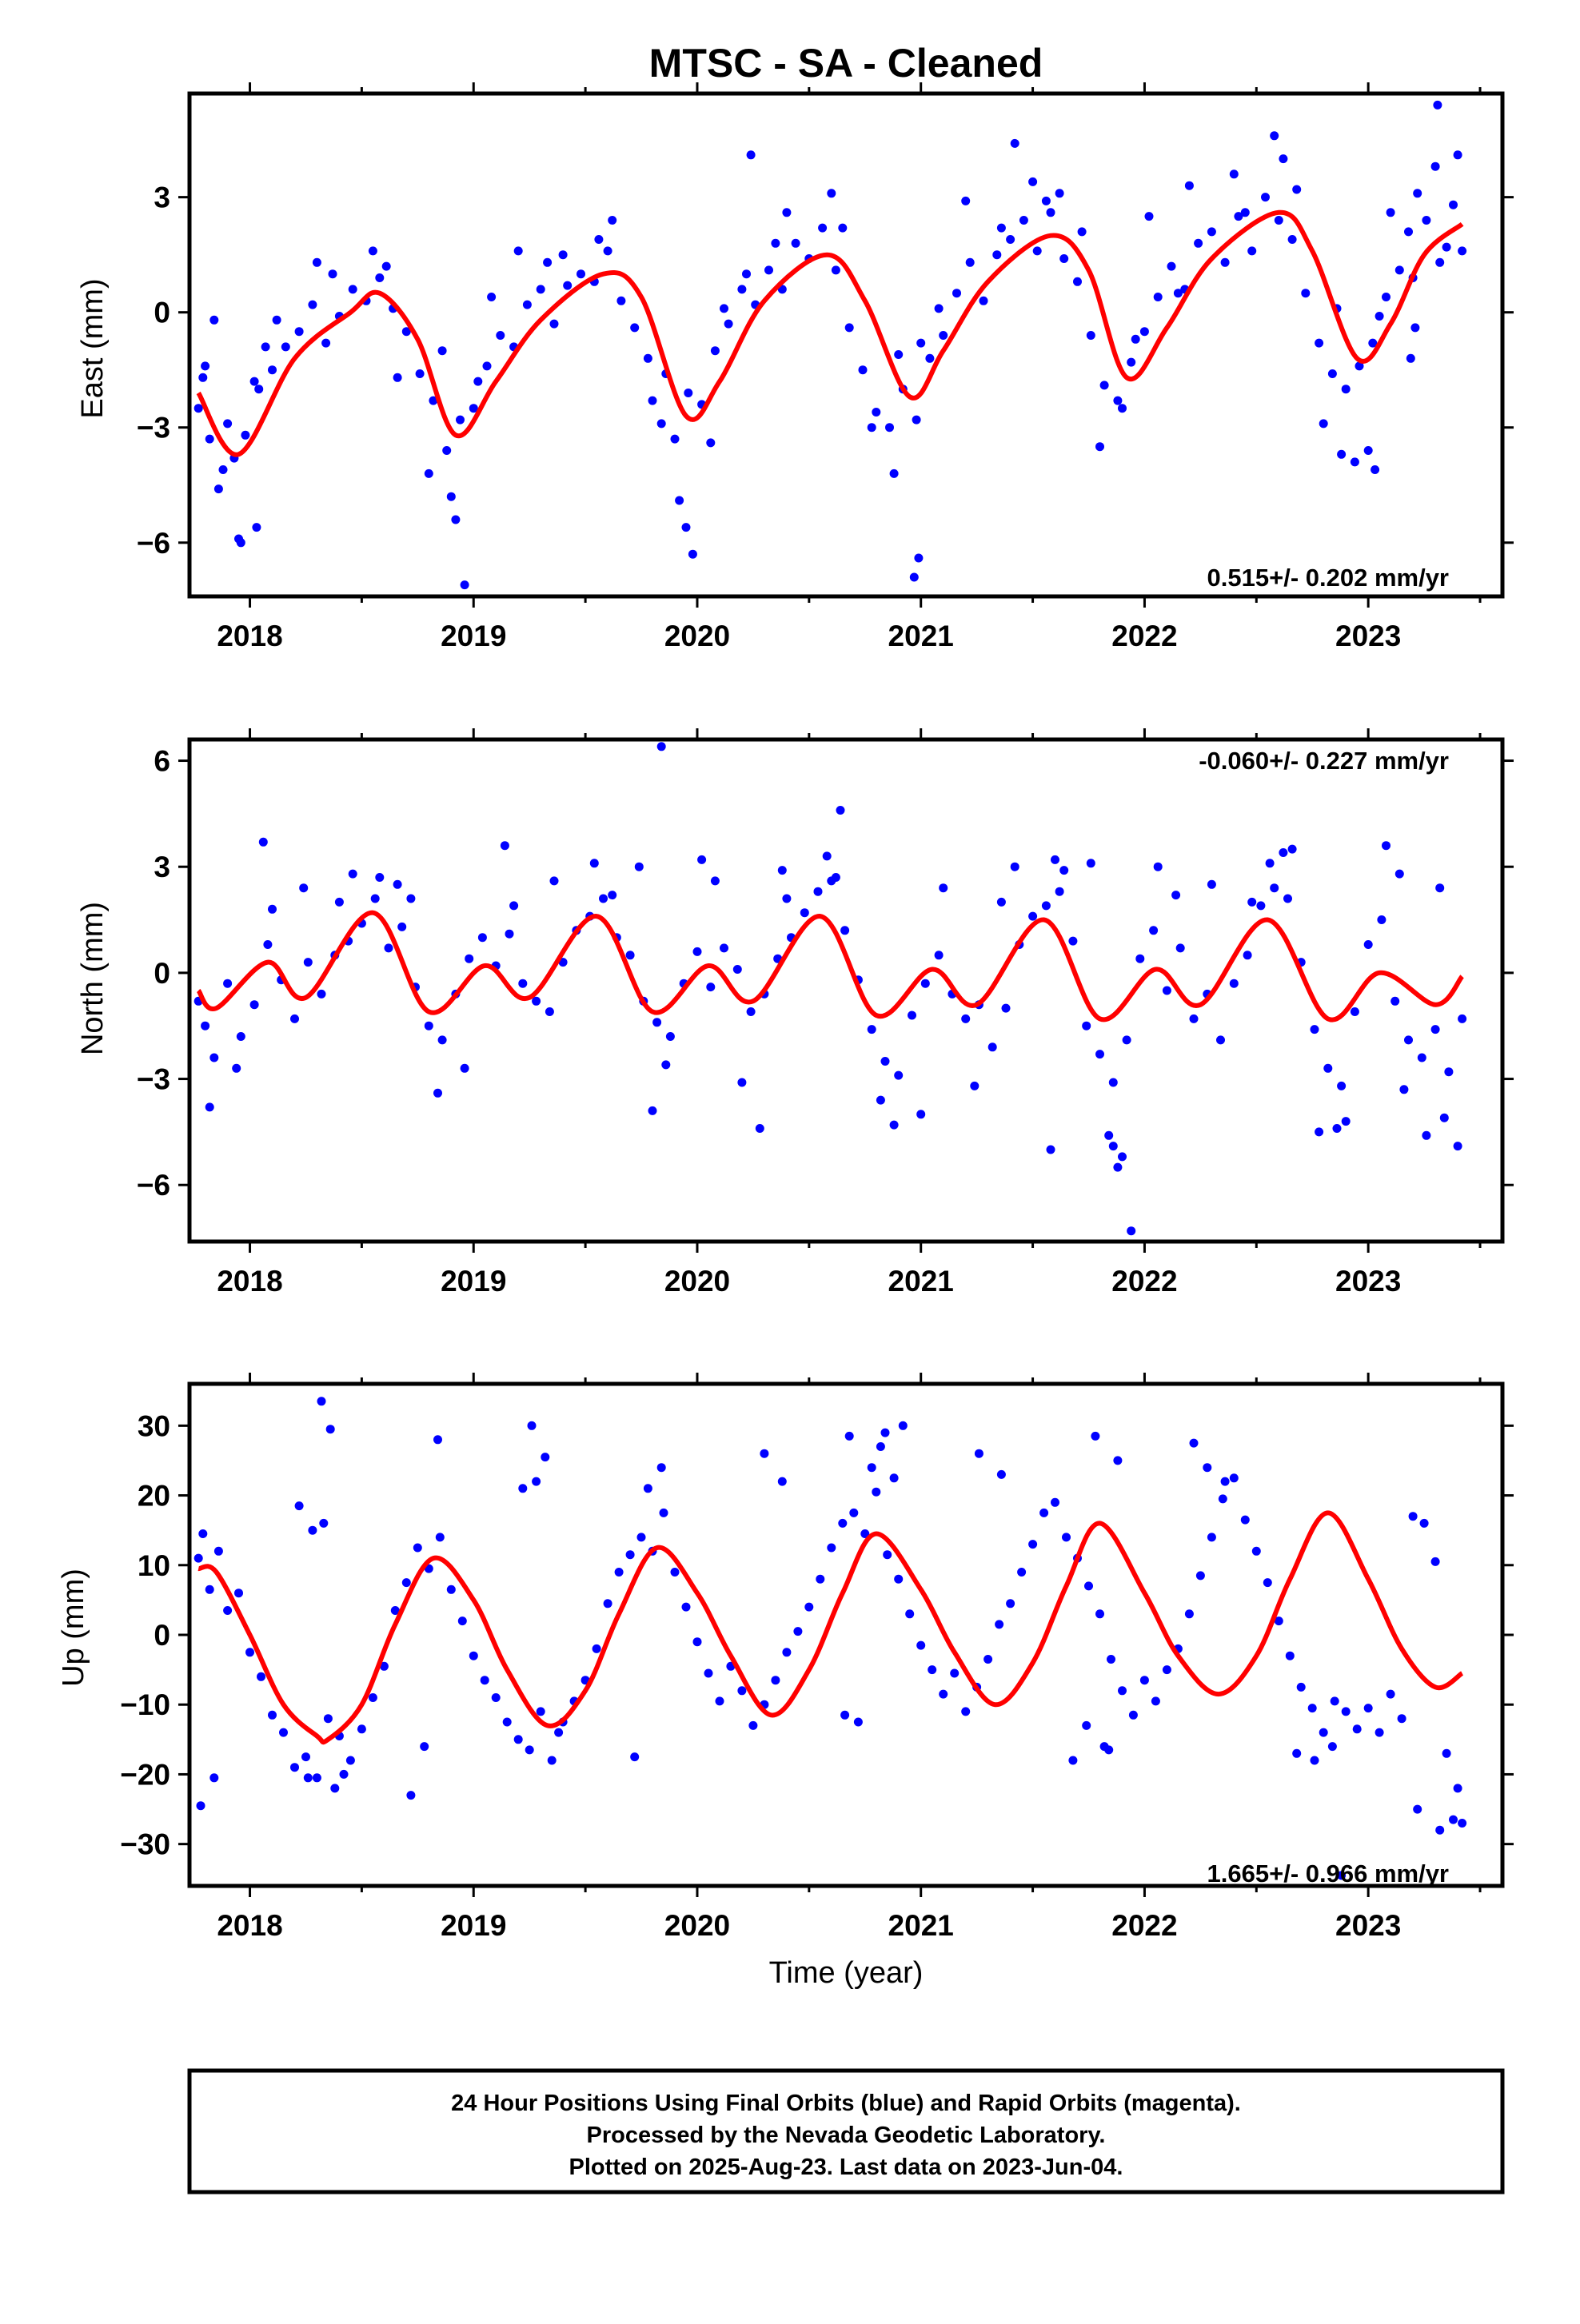 Image resolution: width=1580 pixels, height=2324 pixels. I want to click on east-rate-label: 0.515+/- 0.202 mm/yr, so click(1328, 578).